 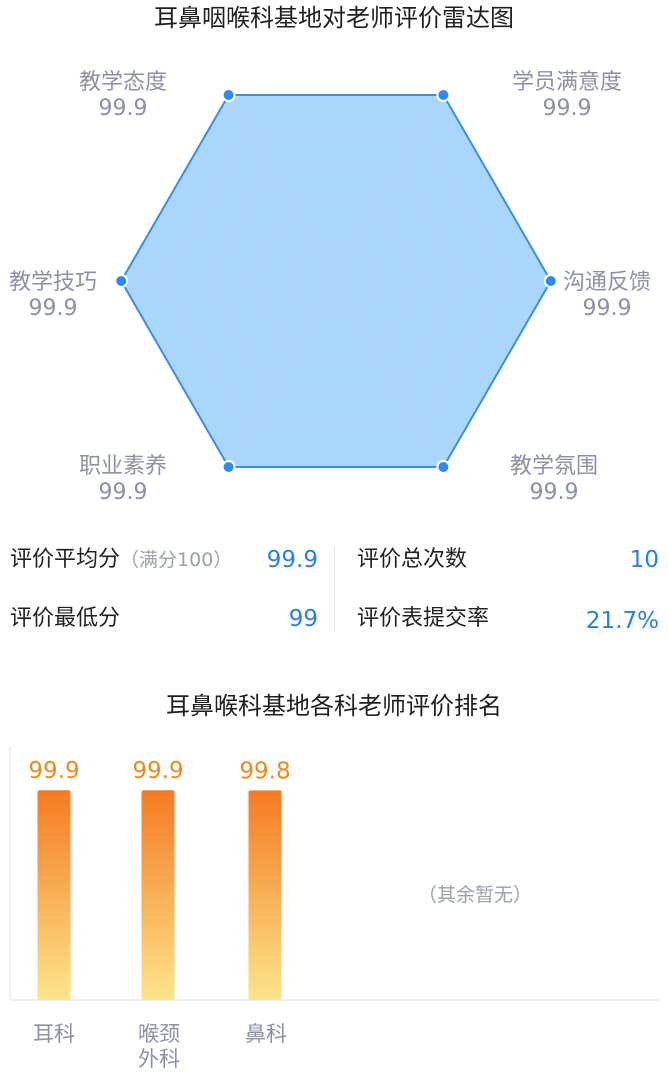 I want to click on radar-axis-label: 教学技巧 99.9, so click(x=54, y=296).